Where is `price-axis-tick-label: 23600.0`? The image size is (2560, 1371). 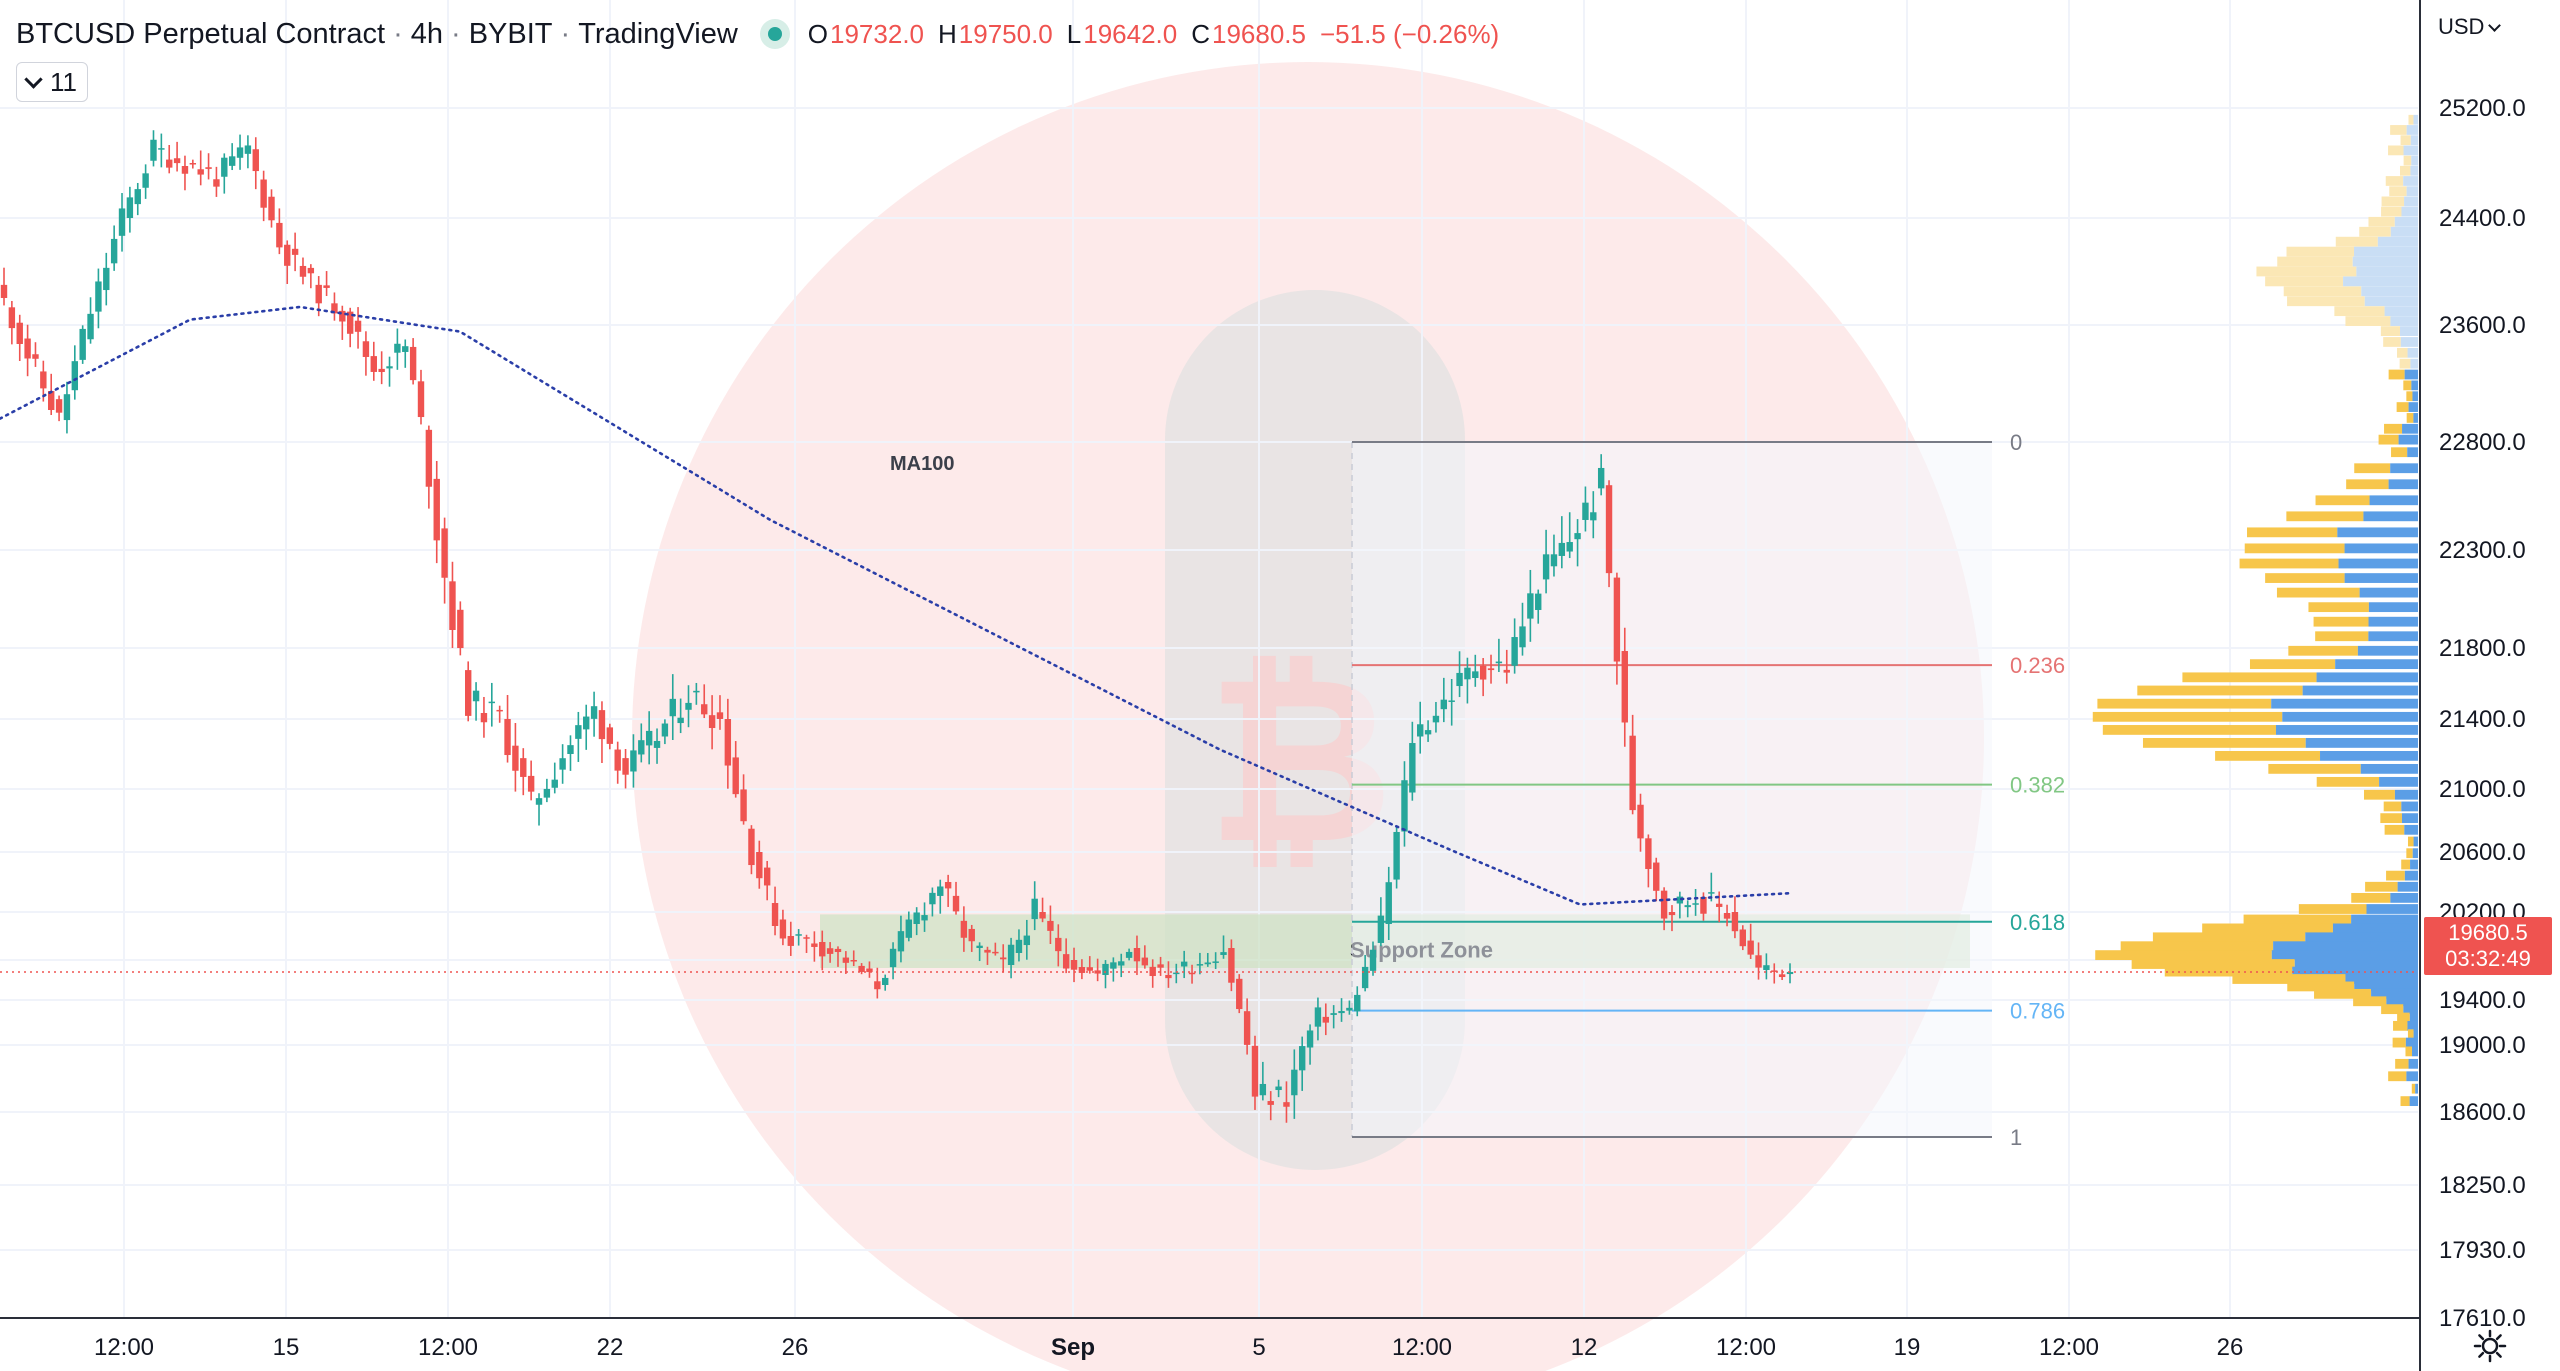
price-axis-tick-label: 23600.0 is located at coordinates (2482, 325).